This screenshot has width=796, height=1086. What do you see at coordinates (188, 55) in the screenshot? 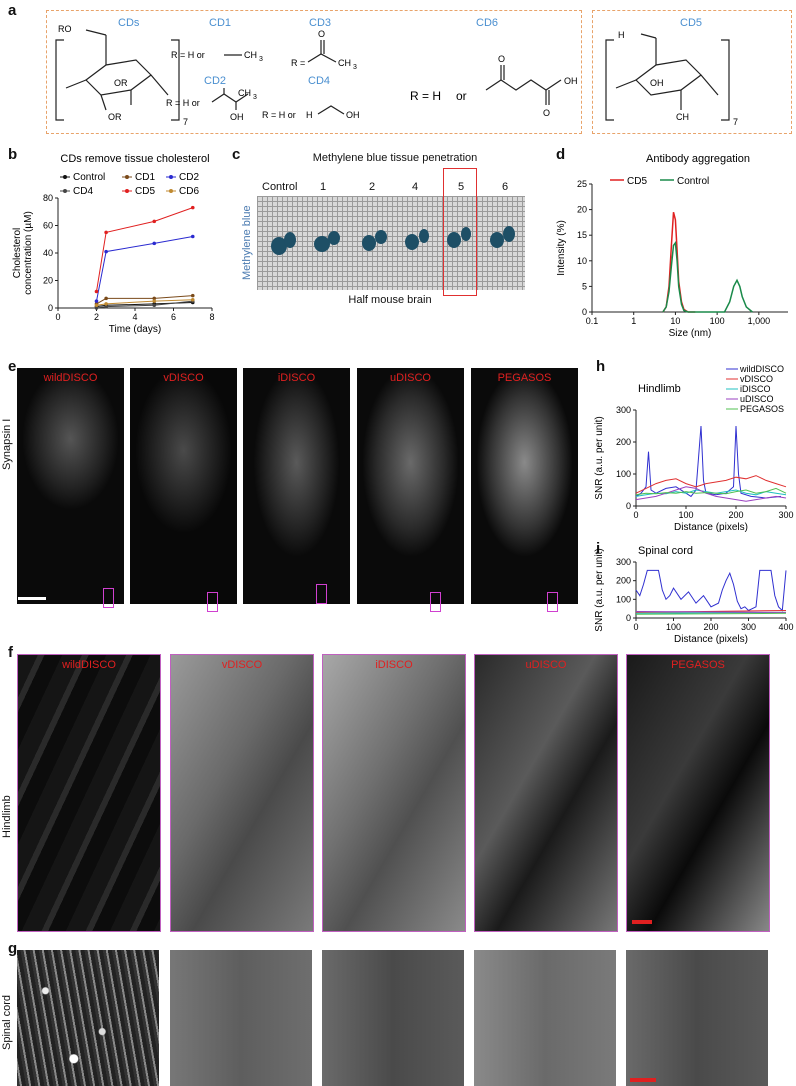
I see `cd1-r: R = H or` at bounding box center [188, 55].